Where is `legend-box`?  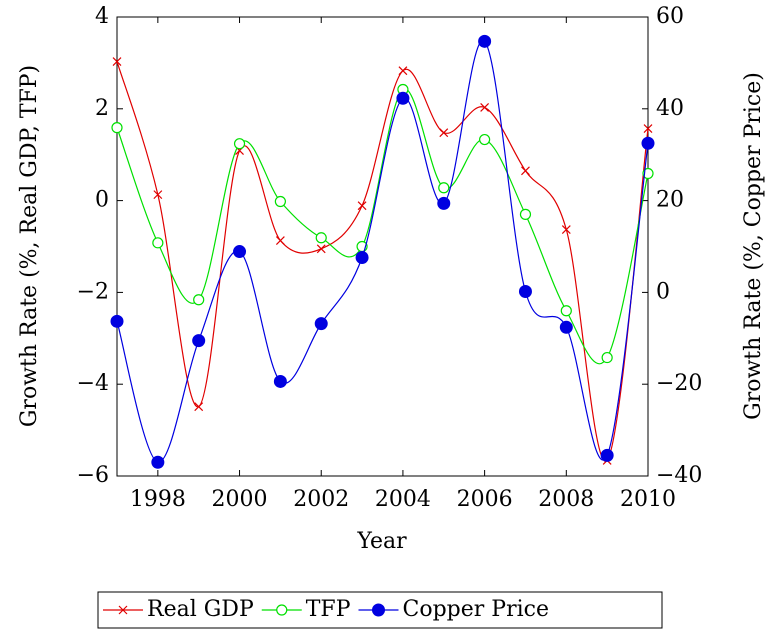 legend-box is located at coordinates (380, 610).